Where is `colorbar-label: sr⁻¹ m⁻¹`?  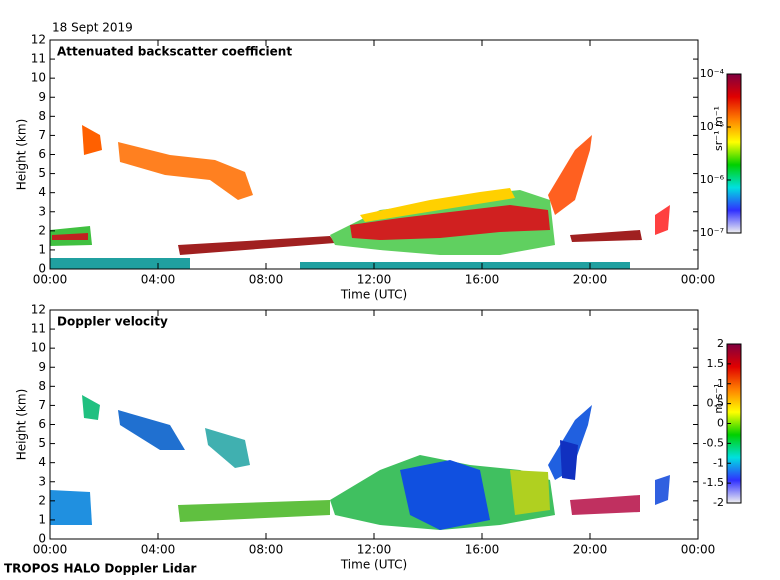 colorbar-label: sr⁻¹ m⁻¹ is located at coordinates (718, 128).